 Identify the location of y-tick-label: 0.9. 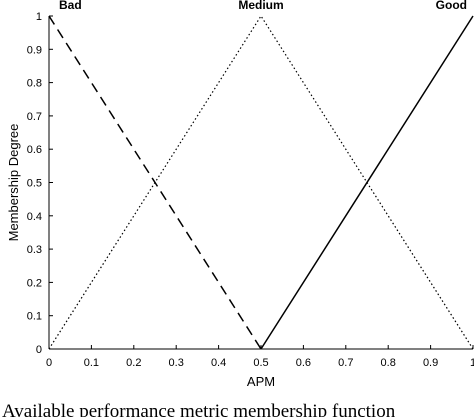
(34, 50).